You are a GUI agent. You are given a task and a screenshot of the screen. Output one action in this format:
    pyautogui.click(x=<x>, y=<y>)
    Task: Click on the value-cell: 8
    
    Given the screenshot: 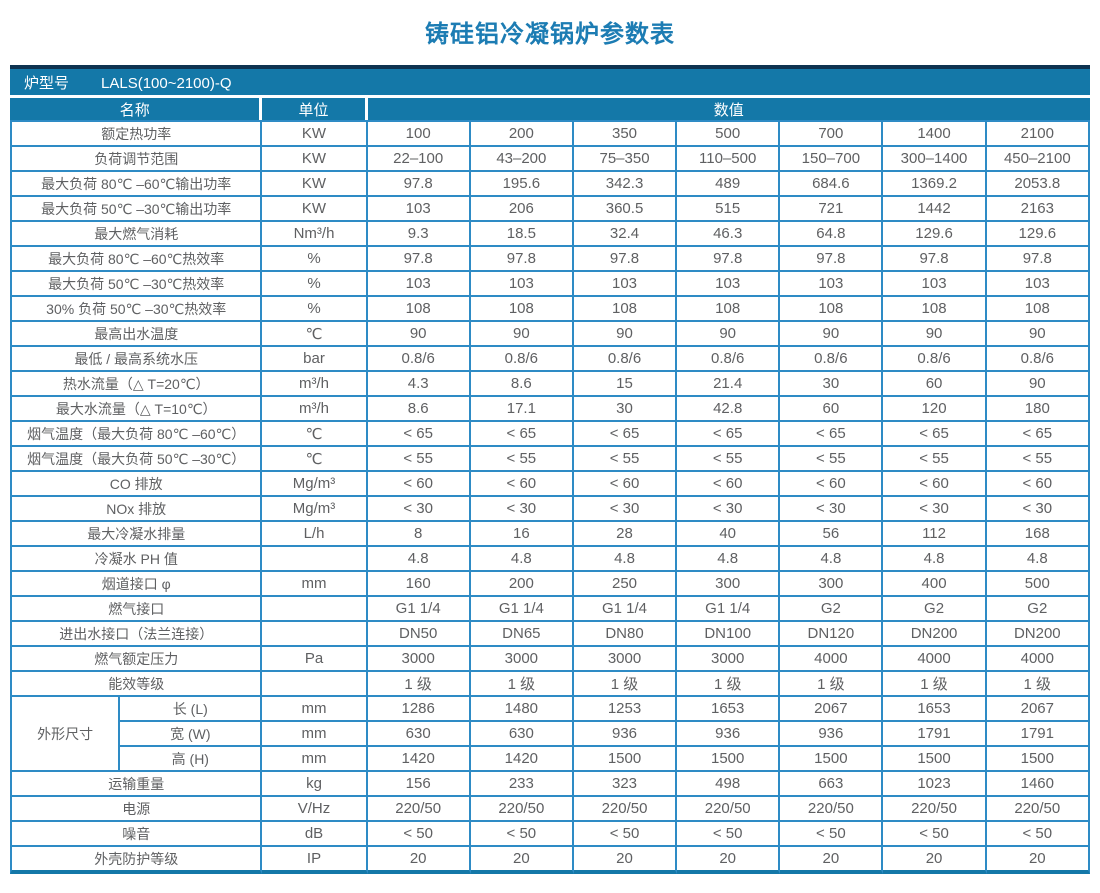 What is the action you would take?
    pyautogui.click(x=419, y=534)
    